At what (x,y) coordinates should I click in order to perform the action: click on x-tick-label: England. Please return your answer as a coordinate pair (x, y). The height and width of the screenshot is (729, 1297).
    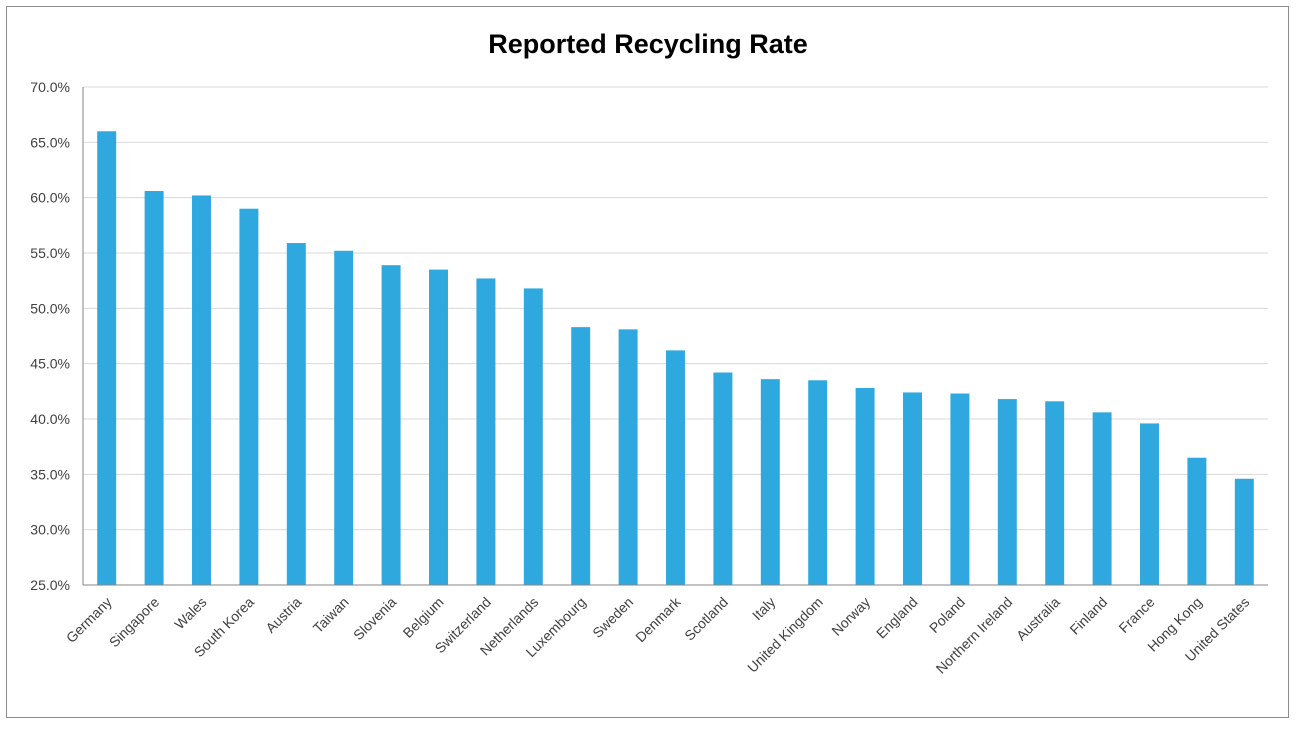
    Looking at the image, I should click on (897, 618).